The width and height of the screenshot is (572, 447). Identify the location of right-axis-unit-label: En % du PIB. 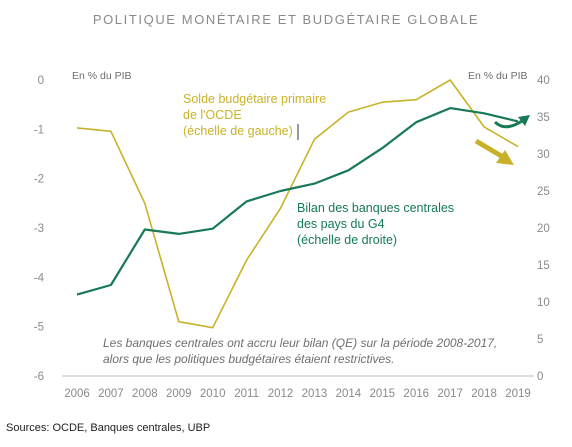
(498, 76).